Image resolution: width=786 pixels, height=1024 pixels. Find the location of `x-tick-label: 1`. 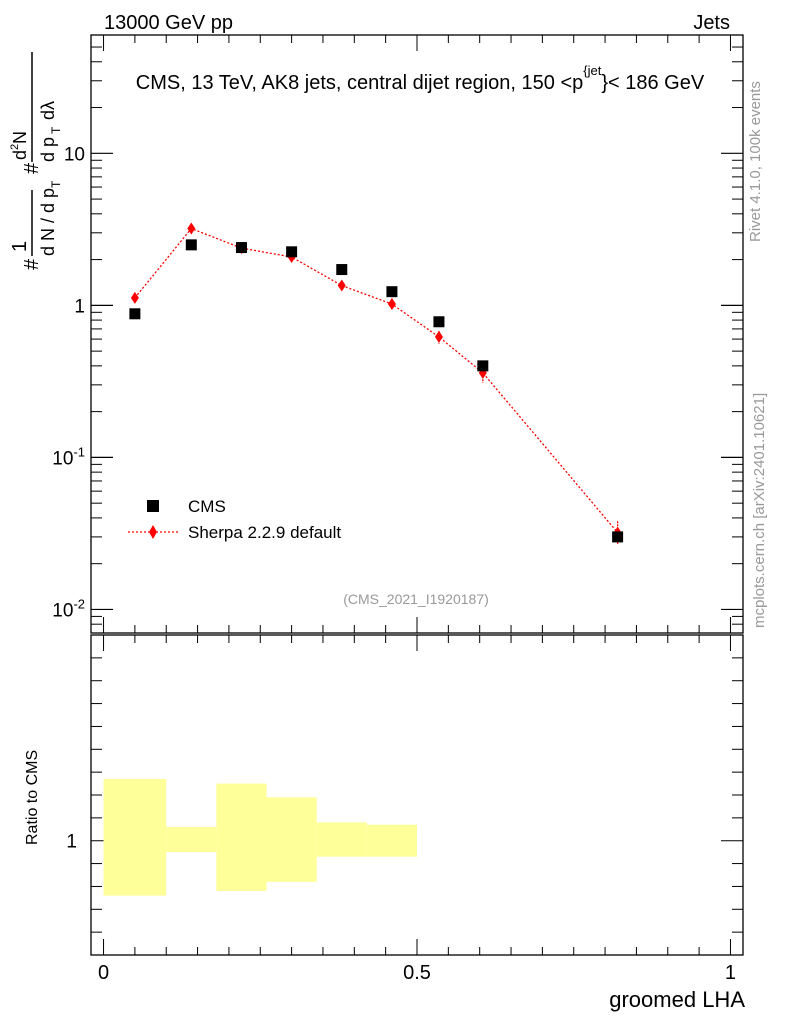

x-tick-label: 1 is located at coordinates (730, 973).